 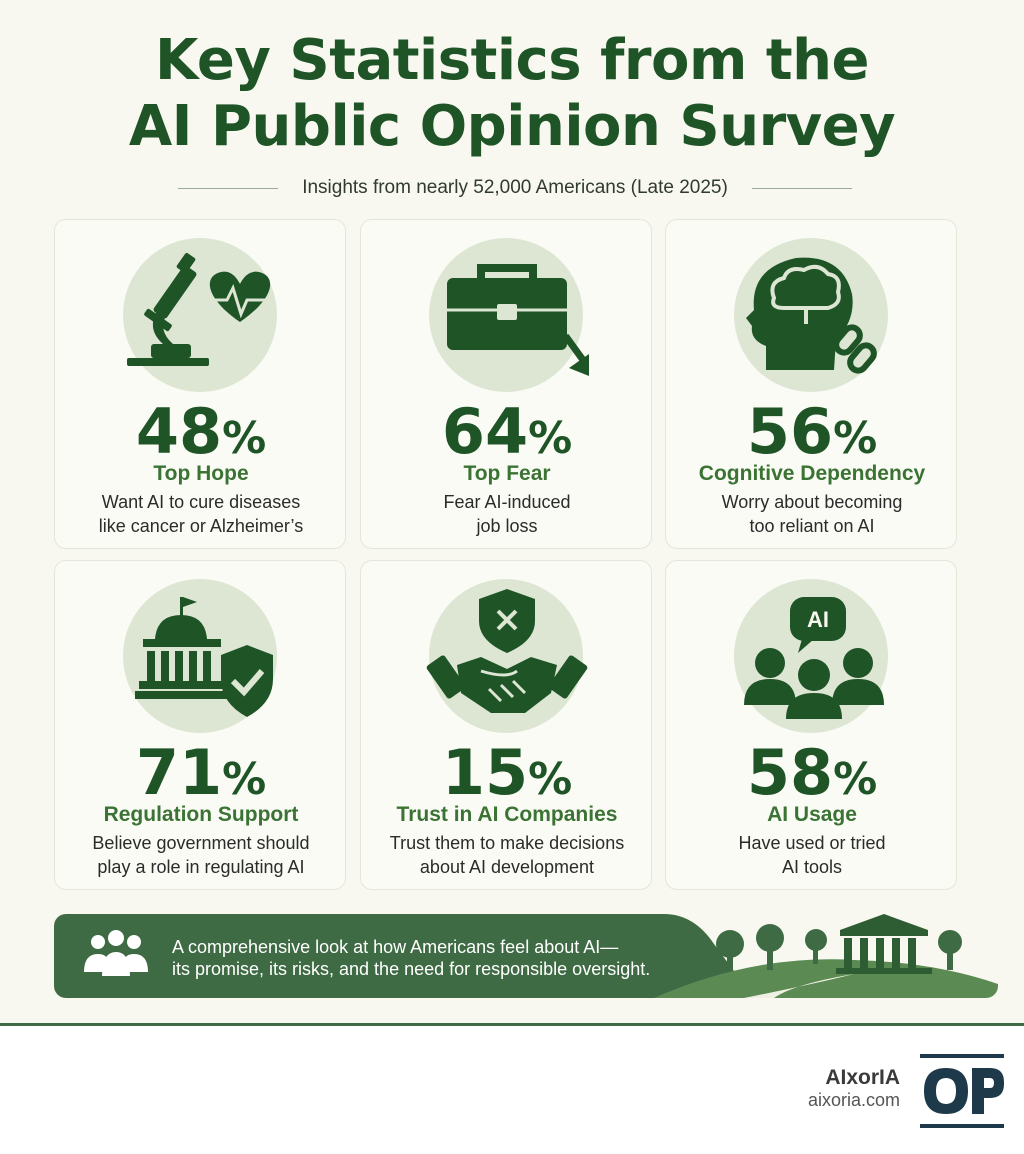 What do you see at coordinates (862, 1077) in the screenshot?
I see `brand-name: AIxorIA` at bounding box center [862, 1077].